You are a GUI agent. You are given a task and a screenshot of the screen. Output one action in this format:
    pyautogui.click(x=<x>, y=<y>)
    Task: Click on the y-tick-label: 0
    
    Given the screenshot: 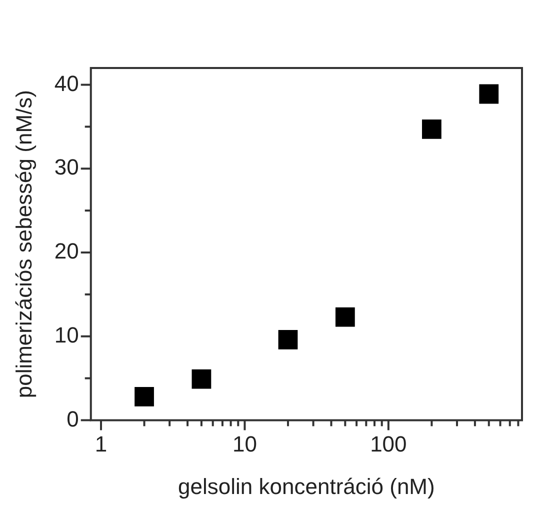 What is the action you would take?
    pyautogui.click(x=72, y=419)
    